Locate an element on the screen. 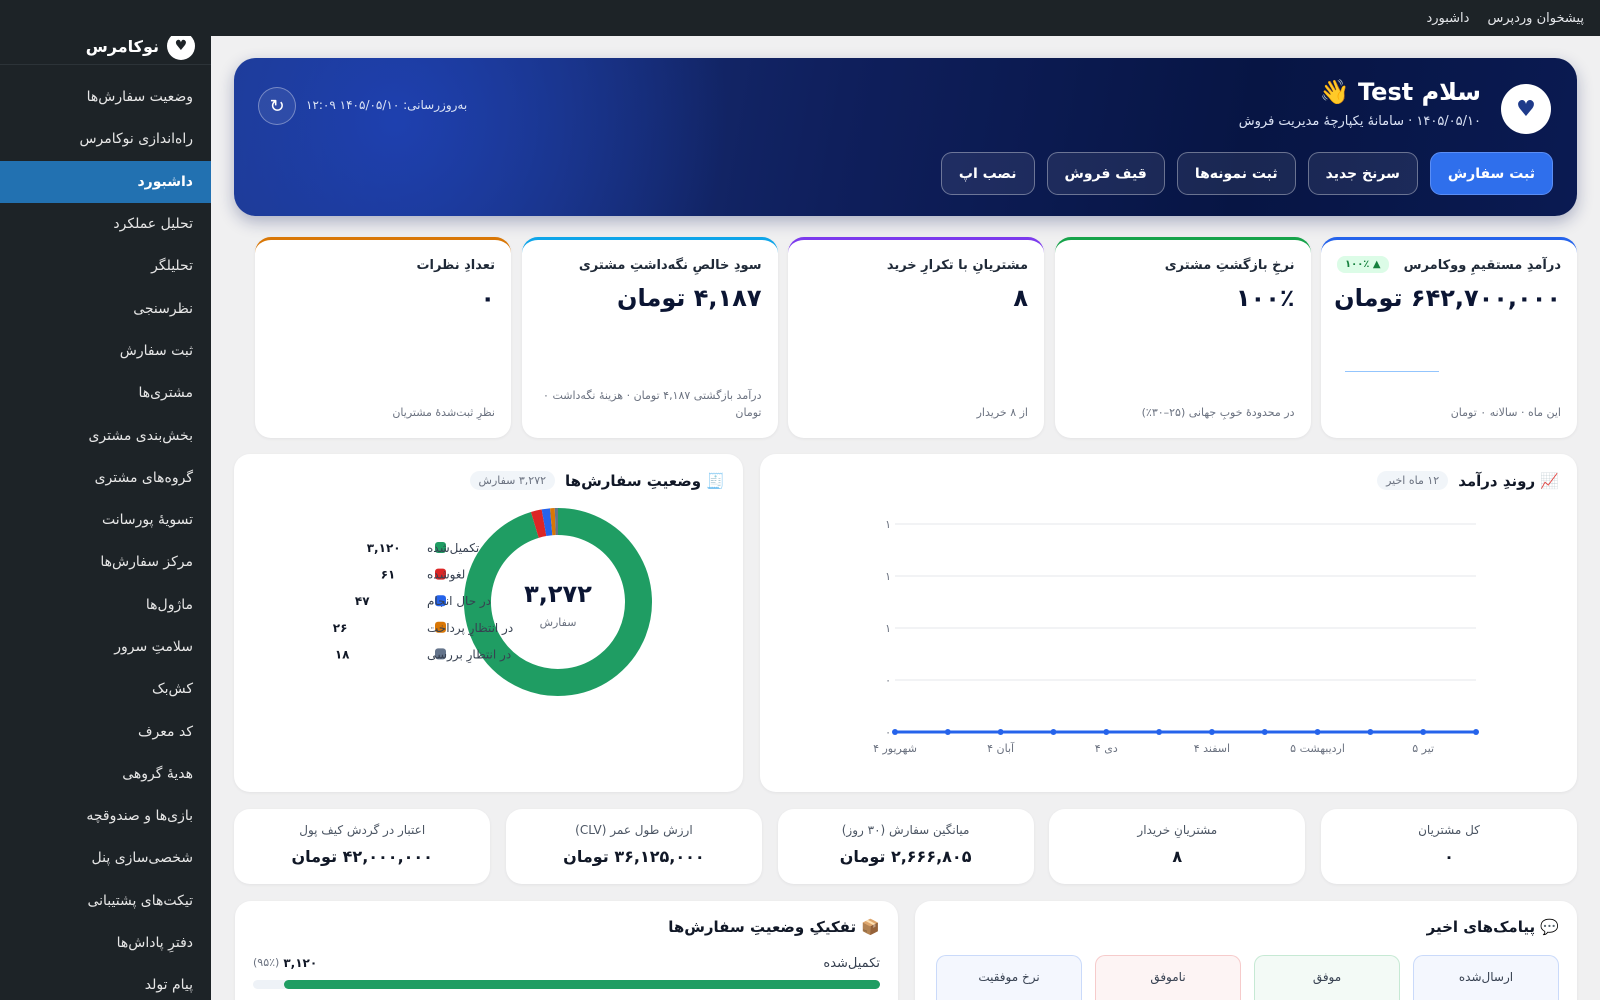  menu-item: کد معرف is located at coordinates (165, 731).